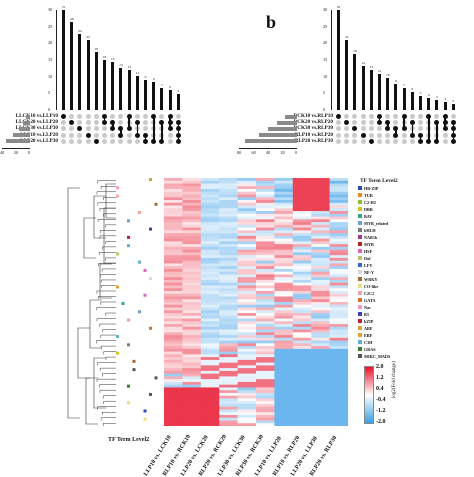  What do you see at coordinates (369, 321) in the screenshot?
I see `legend-label: bZIP` at bounding box center [369, 321].